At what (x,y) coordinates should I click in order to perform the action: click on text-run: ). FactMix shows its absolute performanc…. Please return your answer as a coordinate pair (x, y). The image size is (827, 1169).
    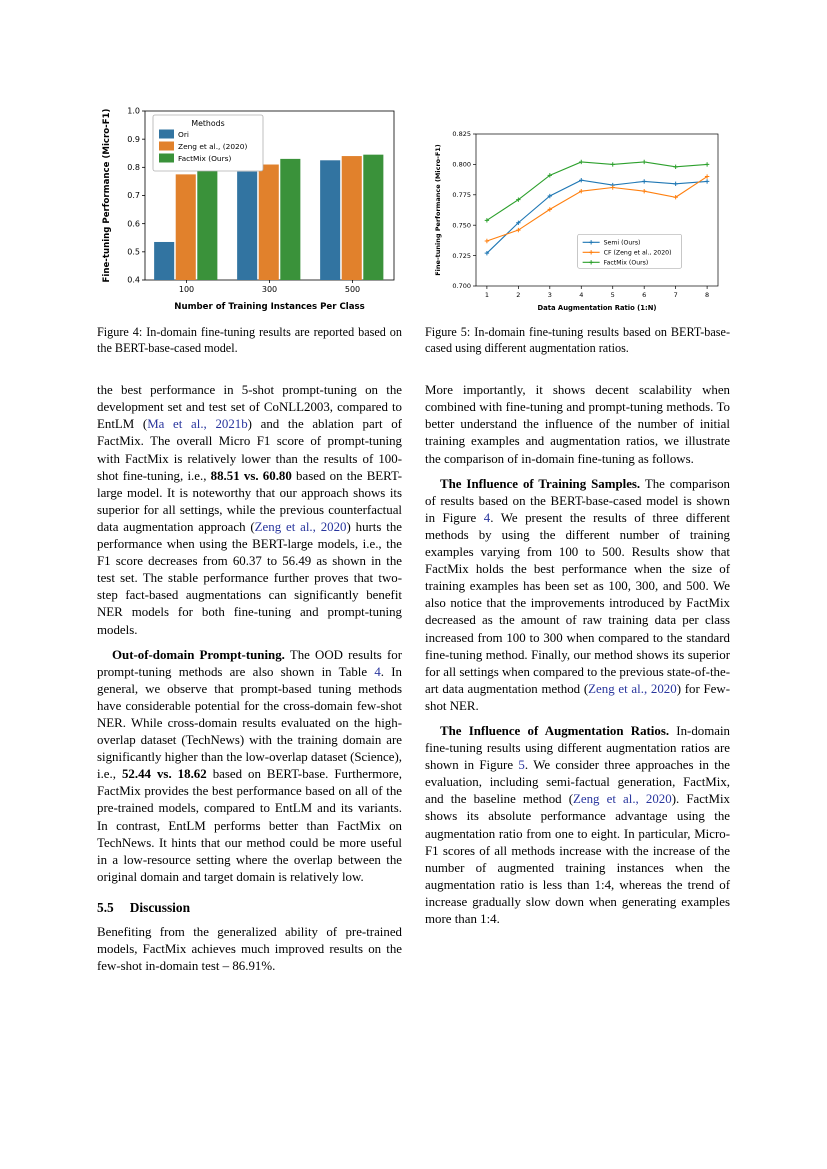
    Looking at the image, I should click on (577, 859).